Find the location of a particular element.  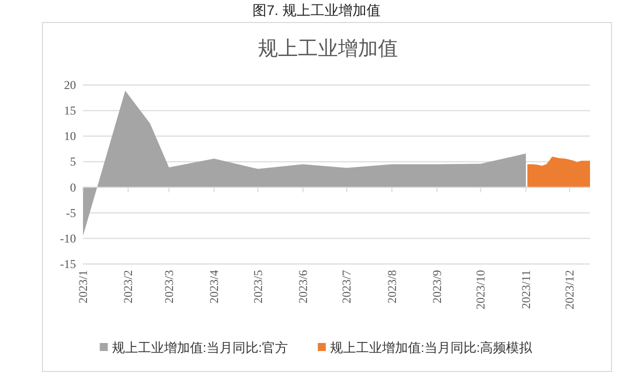

chart-title: 图7. 规上工业增加值 is located at coordinates (316, 10).